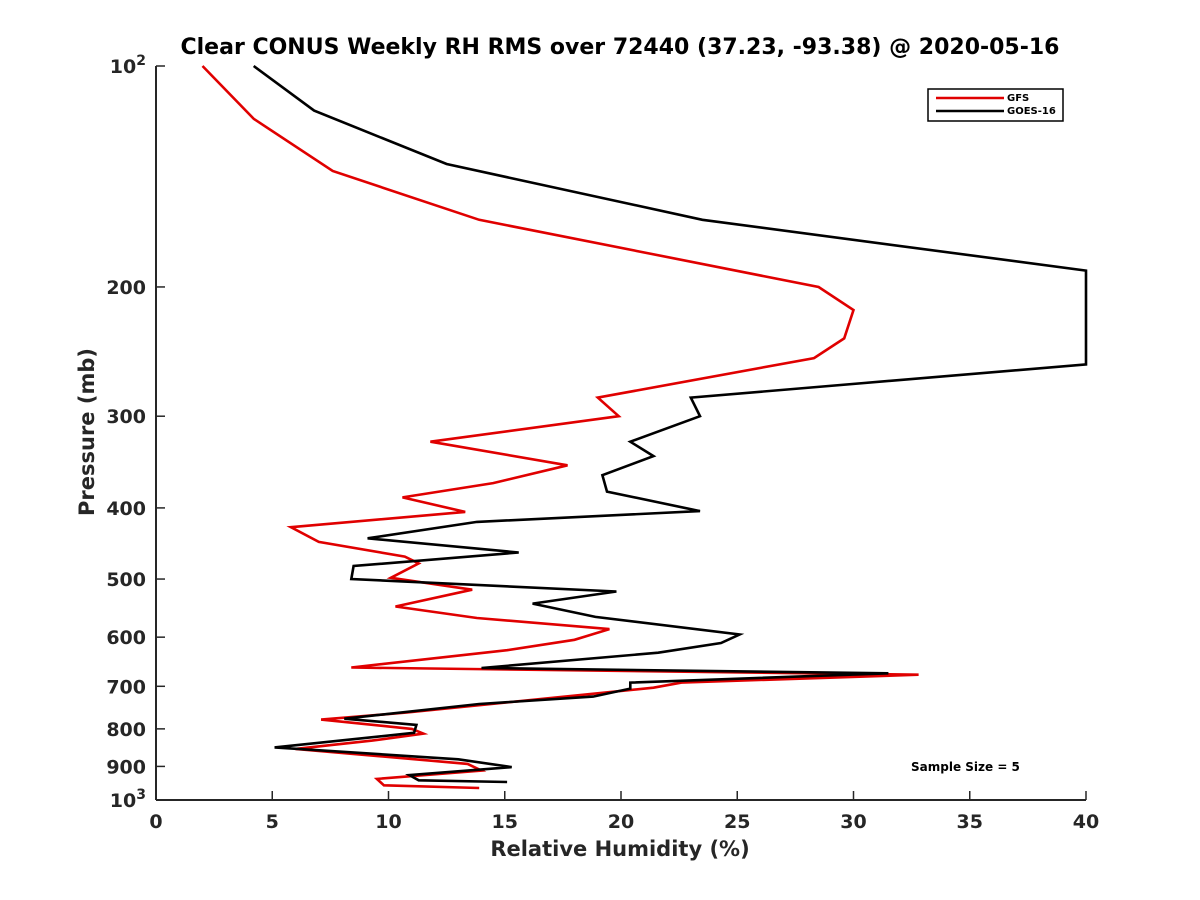 The height and width of the screenshot is (900, 1200). Describe the element at coordinates (126, 417) in the screenshot. I see `y-tick-label: 300` at that location.